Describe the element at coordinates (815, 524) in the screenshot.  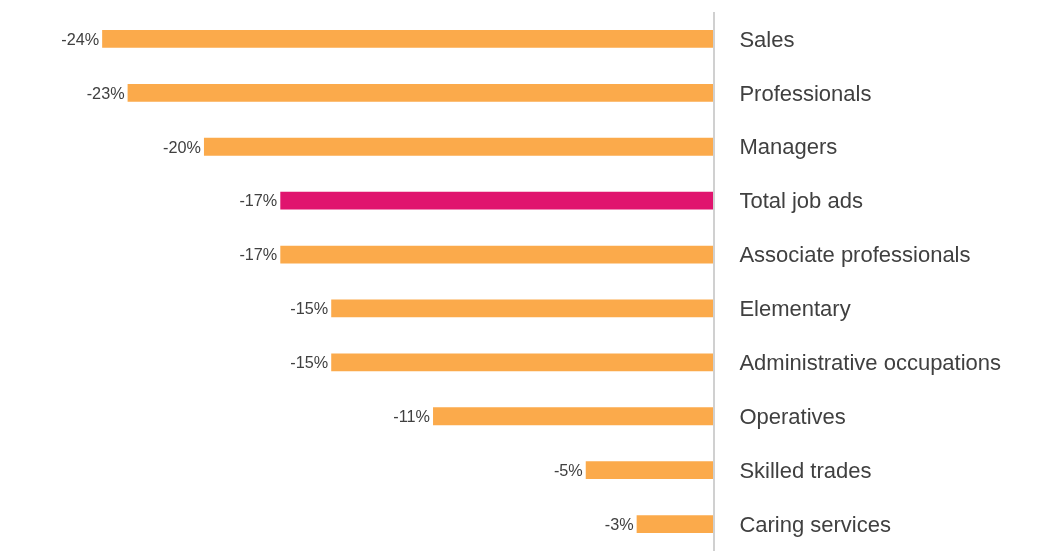
I see `y-tick-label: Caring services` at that location.